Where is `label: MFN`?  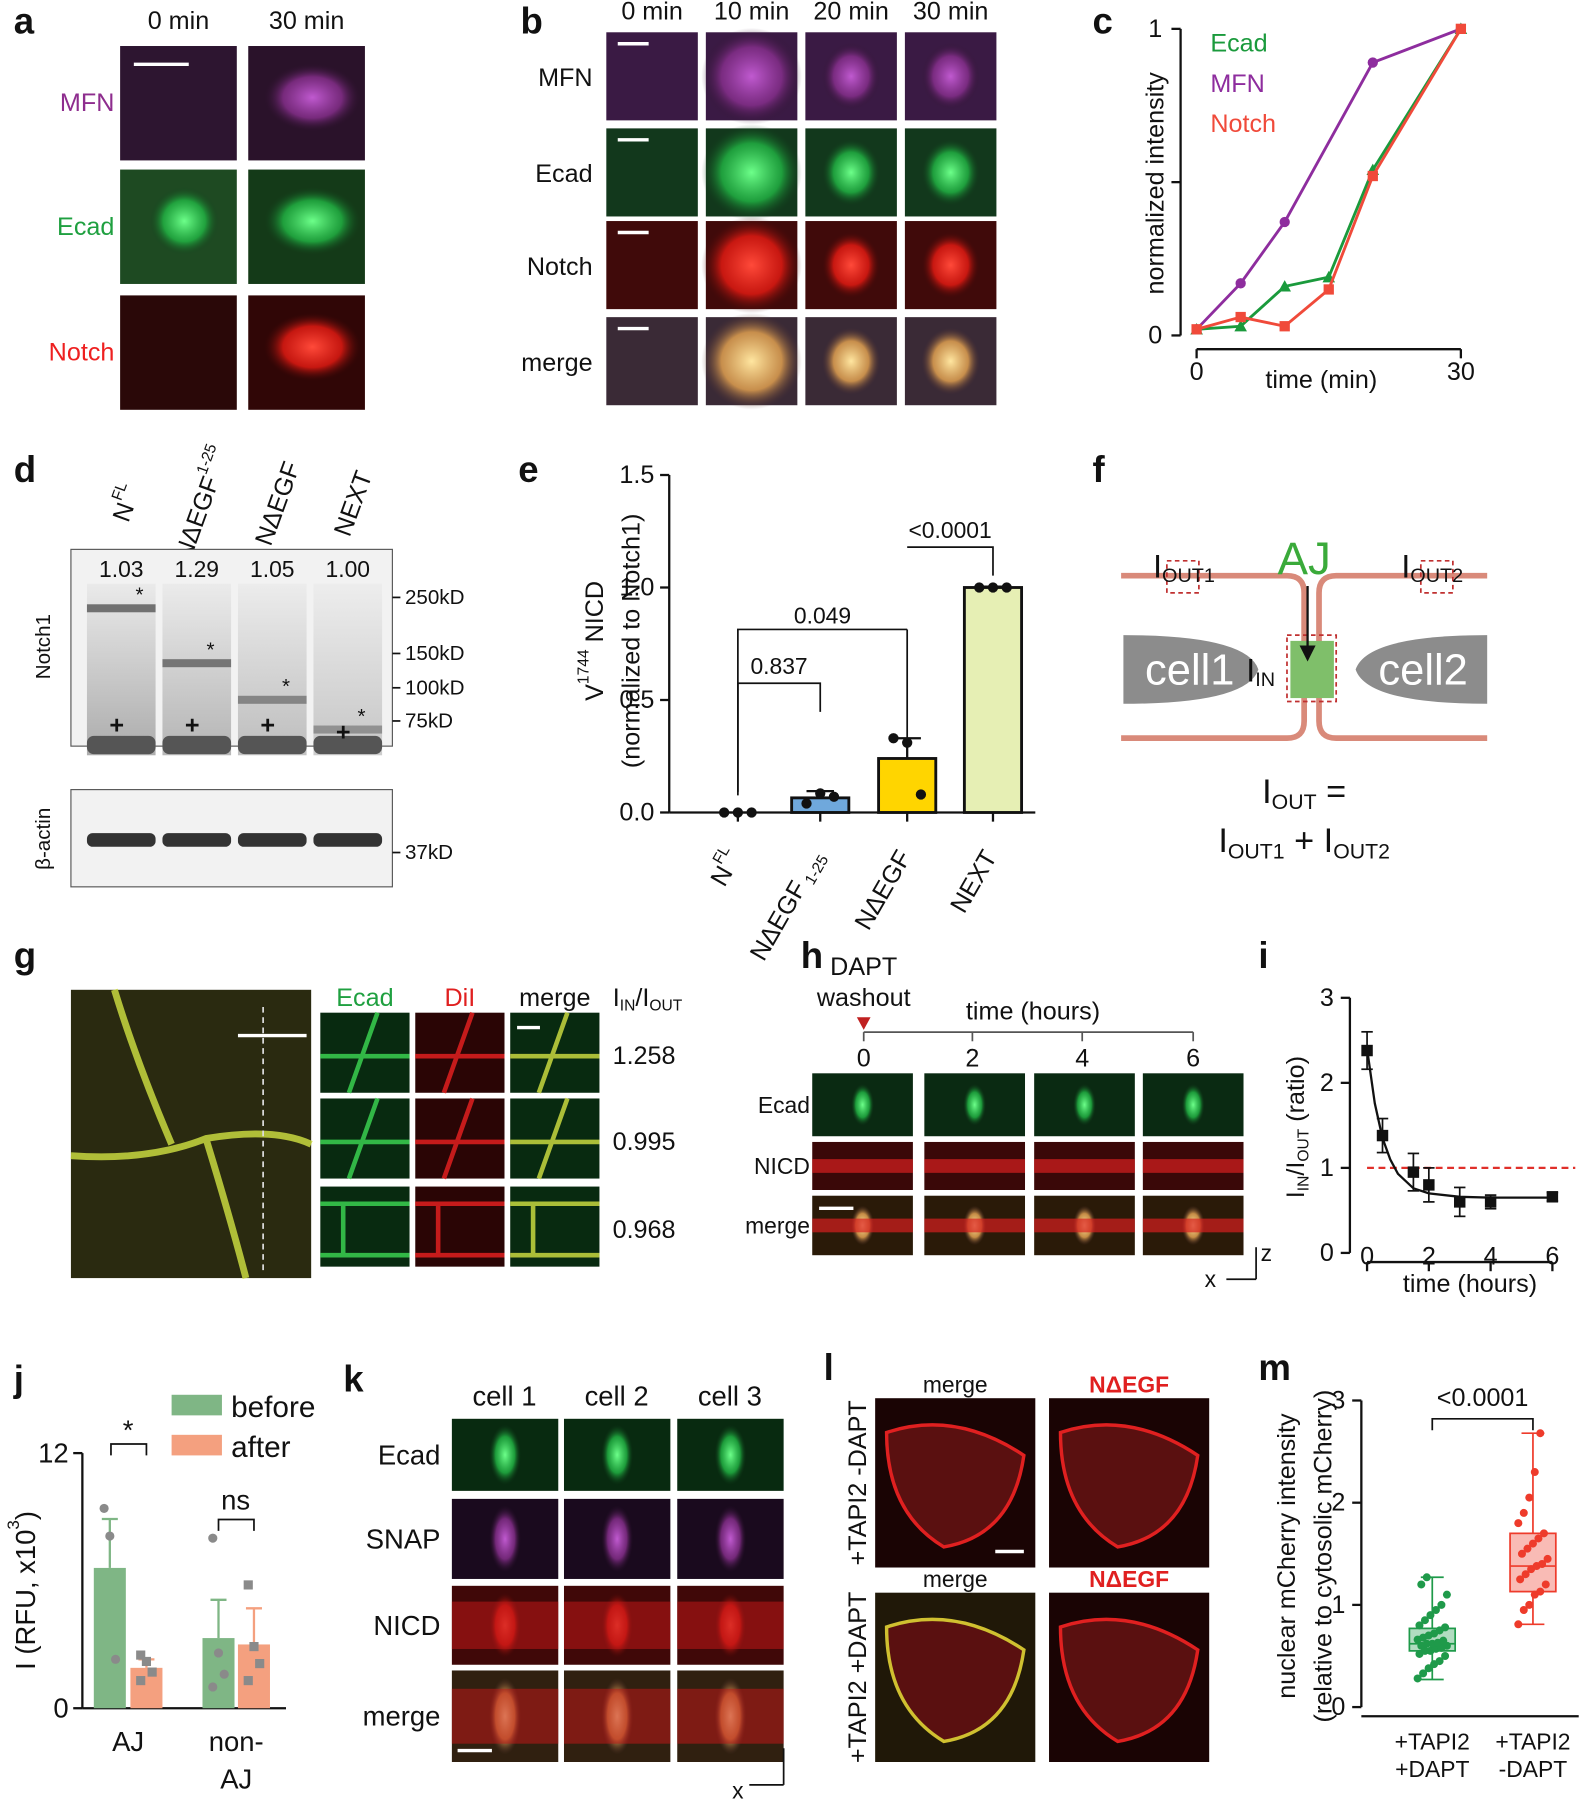
label: MFN is located at coordinates (565, 78).